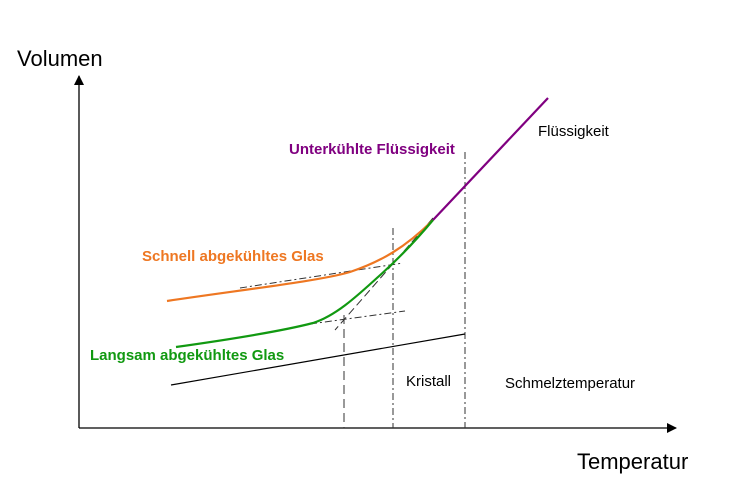  Describe the element at coordinates (490, 159) in the screenshot. I see `liquid-line` at that location.